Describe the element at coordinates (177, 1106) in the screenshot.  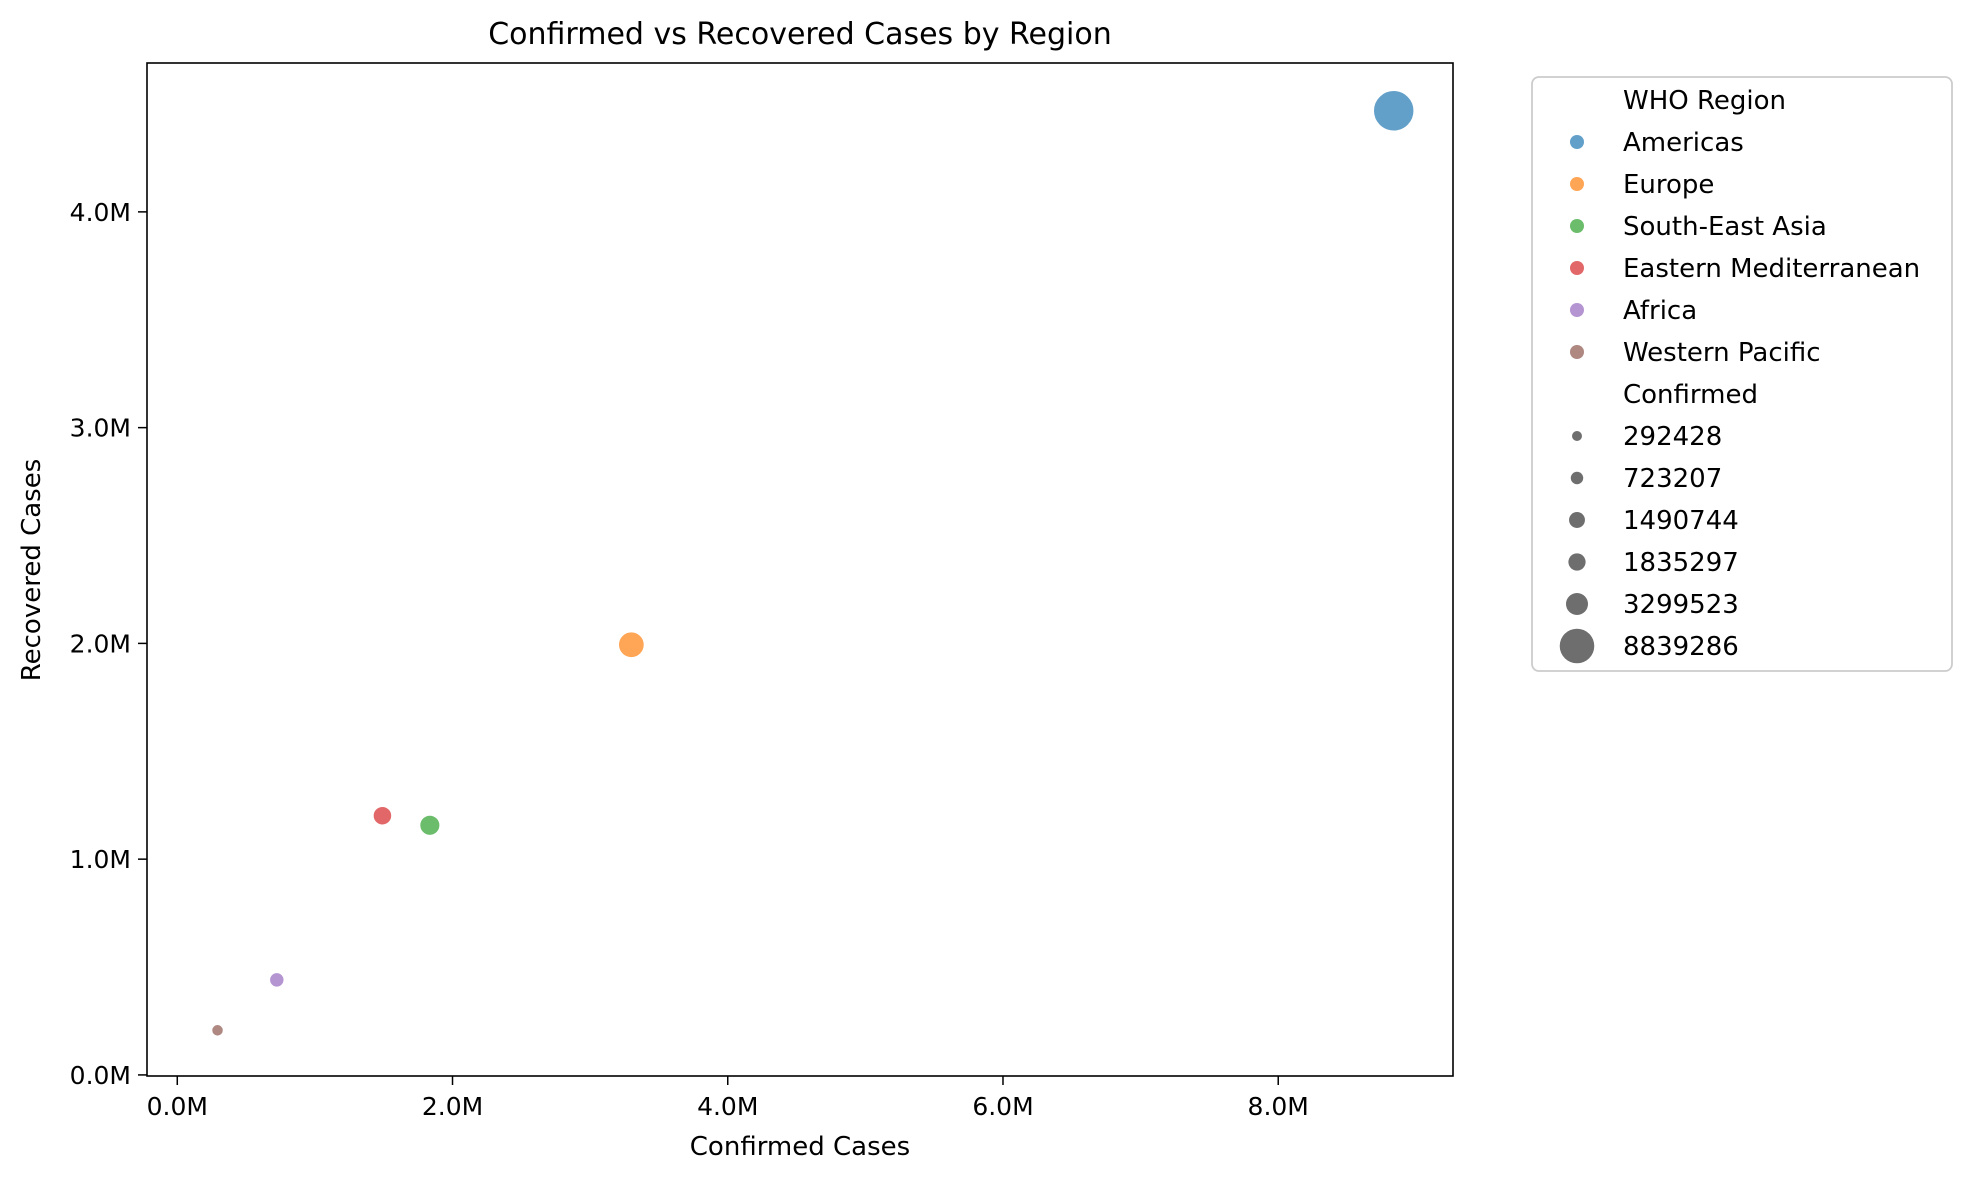
I see `x-tick-label: 0.0M` at that location.